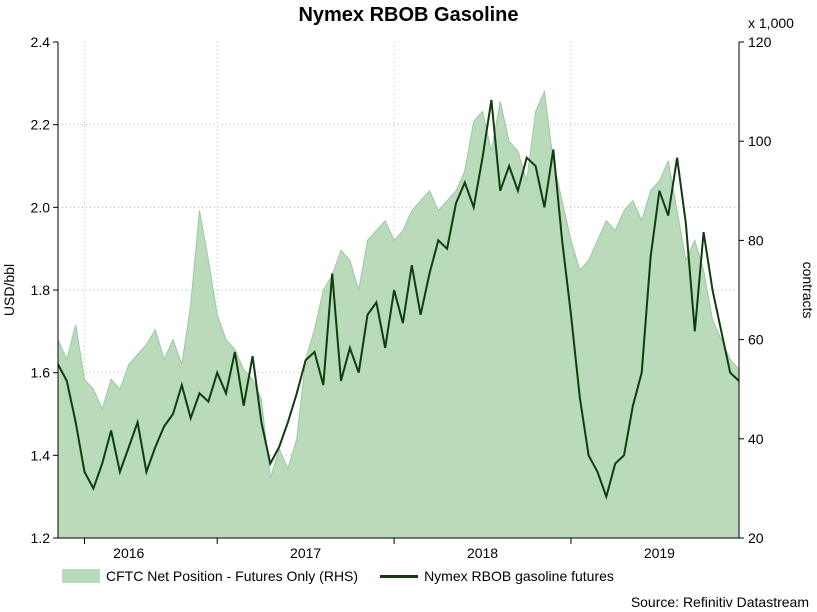 The image size is (817, 612). Describe the element at coordinates (760, 141) in the screenshot. I see `y2-tick-label: 100` at that location.